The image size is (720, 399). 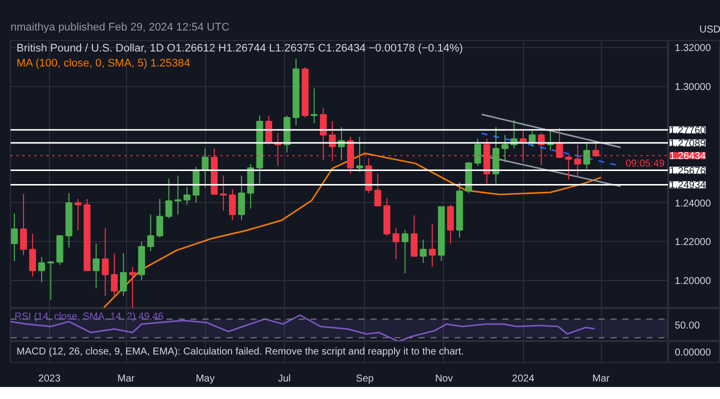 I want to click on y-tick-label: 1.32000, so click(x=693, y=48).